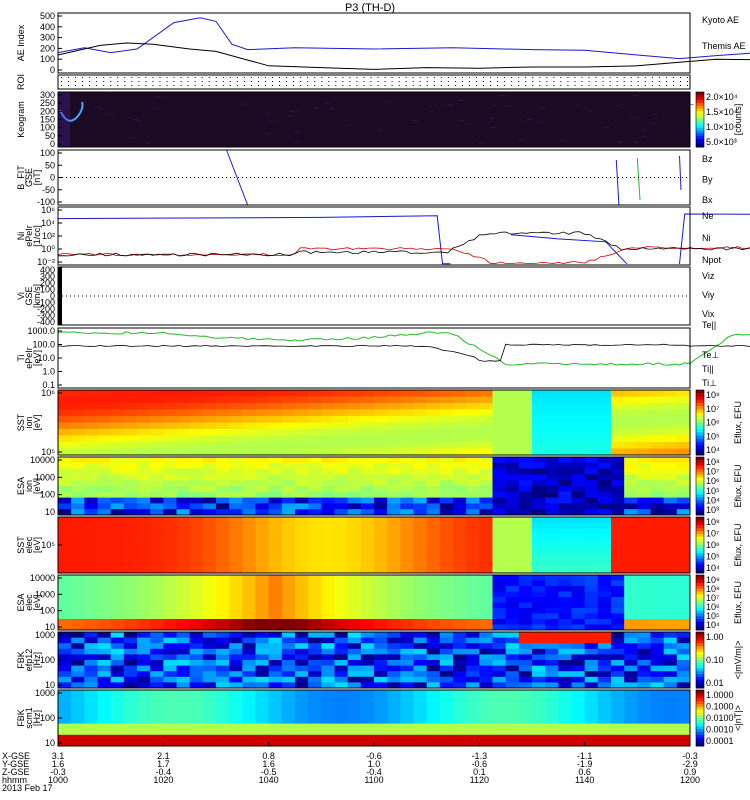  I want to click on keogram-cbar, so click(700, 99).